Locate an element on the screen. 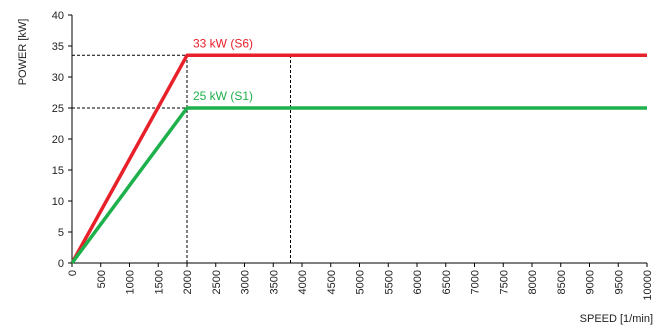  y-tick-label: 35 is located at coordinates (58, 47).